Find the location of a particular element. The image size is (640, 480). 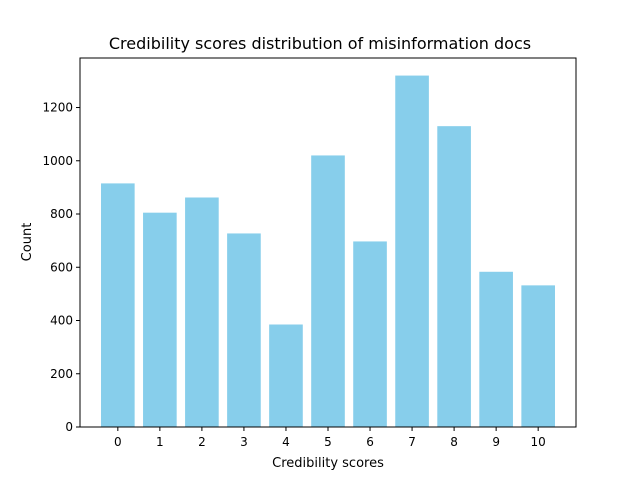

x-axis-ticks: 0 1 2 3 4 5 6 7 8 9 10 is located at coordinates (330, 438).